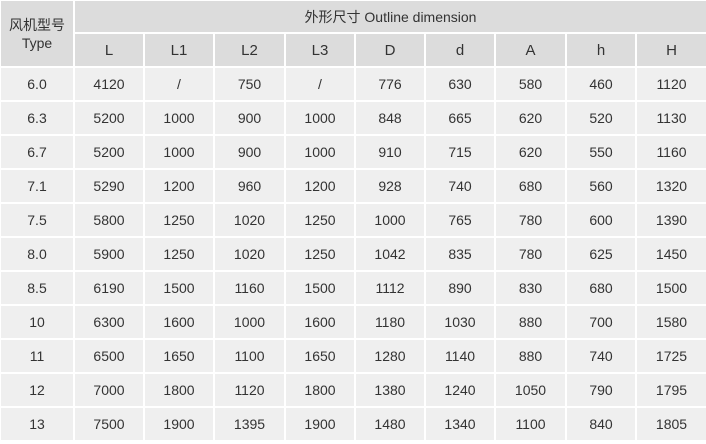 This screenshot has width=706, height=444. I want to click on dimension-cell: 630, so click(460, 84).